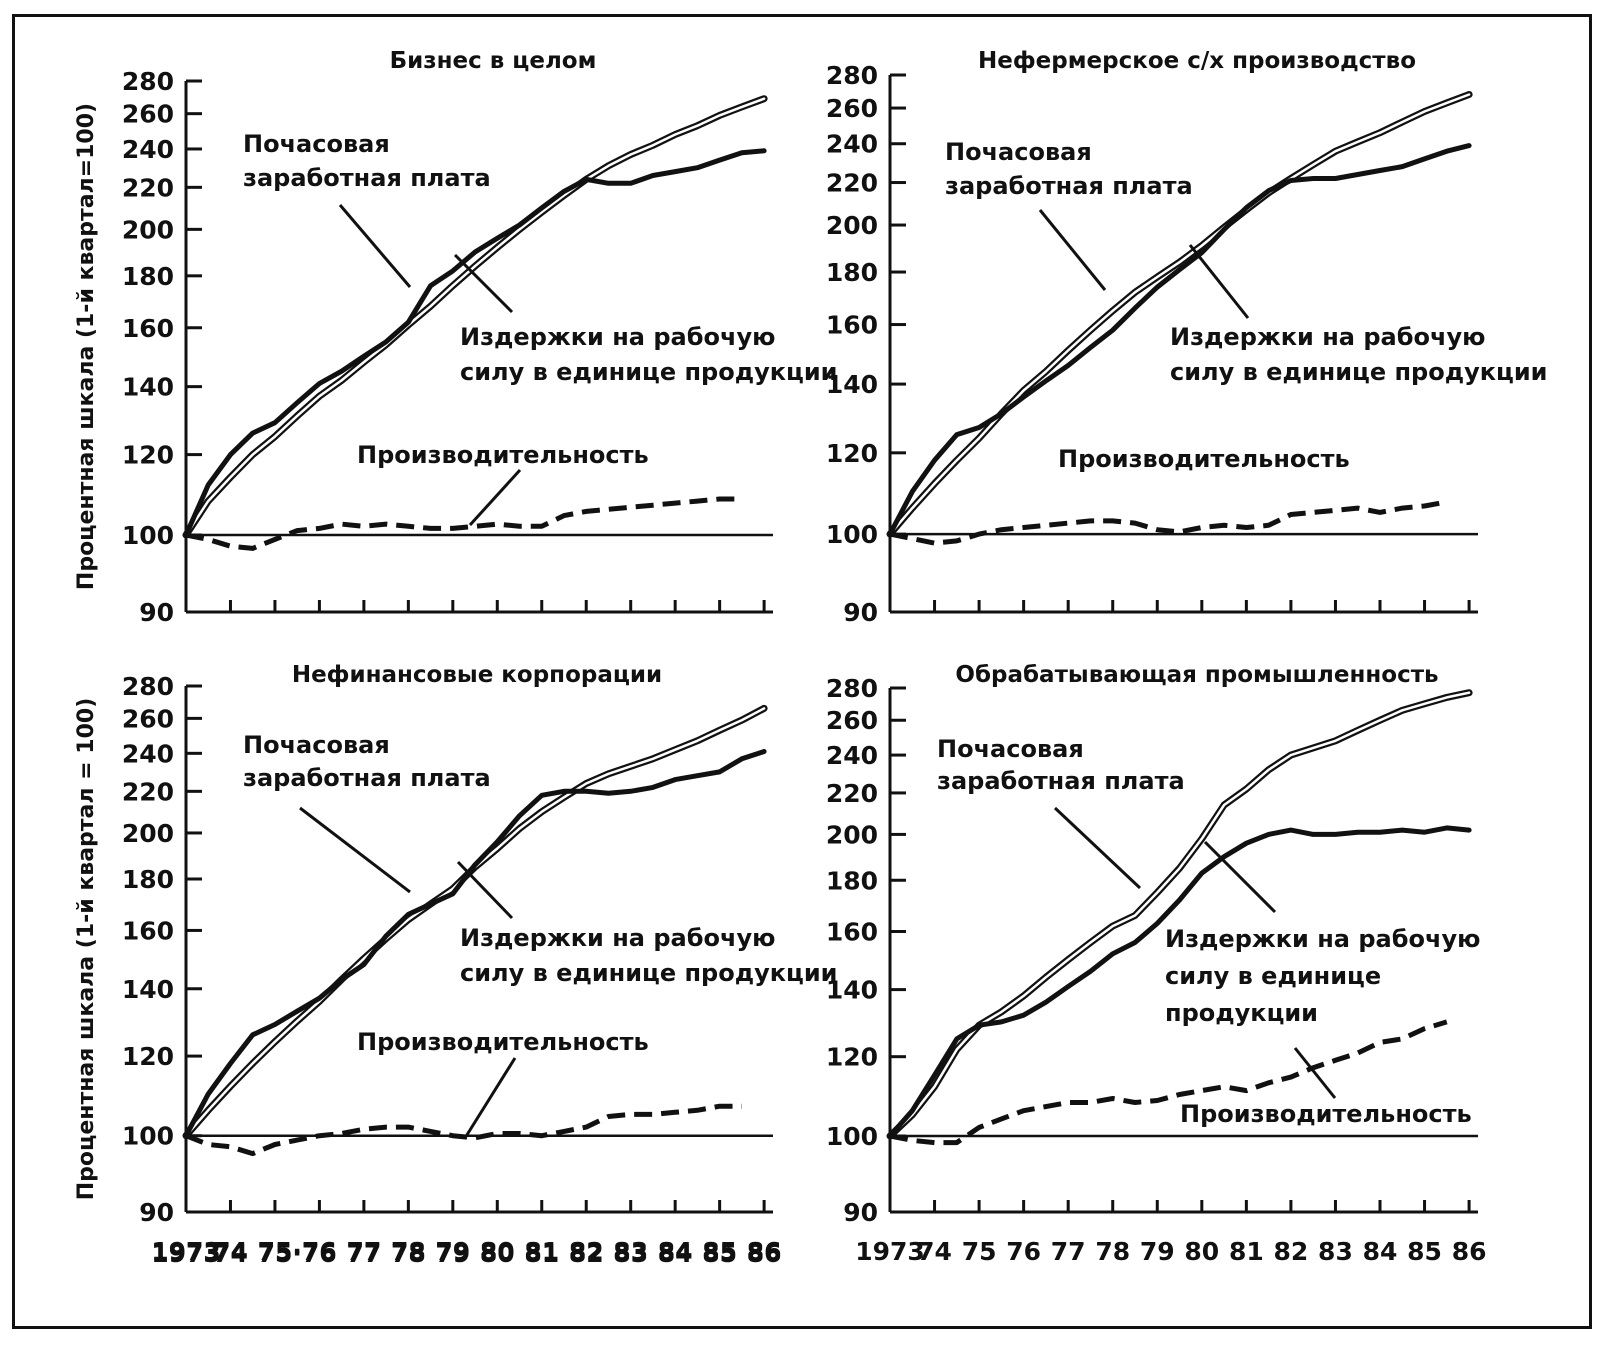 The height and width of the screenshot is (1346, 1607). Describe the element at coordinates (1241, 1013) in the screenshot. I see `annotation-label: продукции` at that location.